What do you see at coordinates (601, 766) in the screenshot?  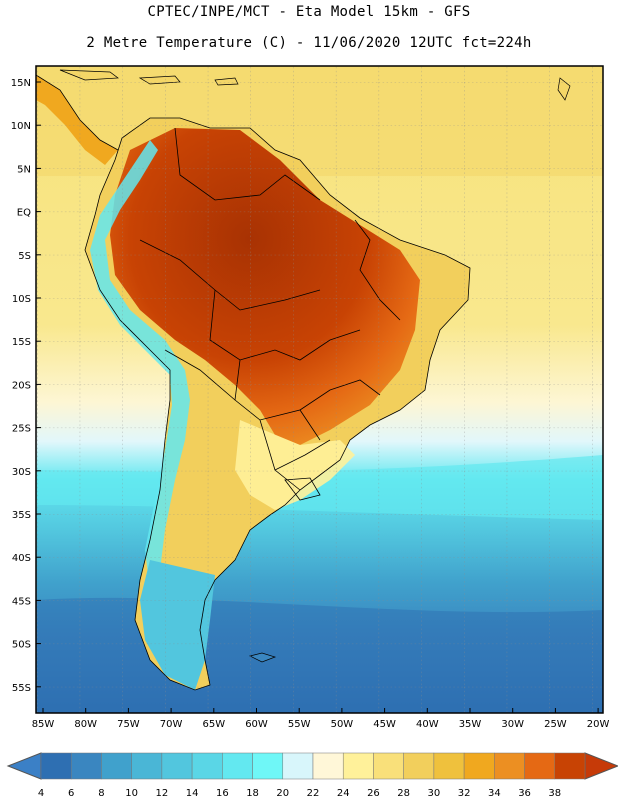 I see `colorbar-over-arrow` at bounding box center [601, 766].